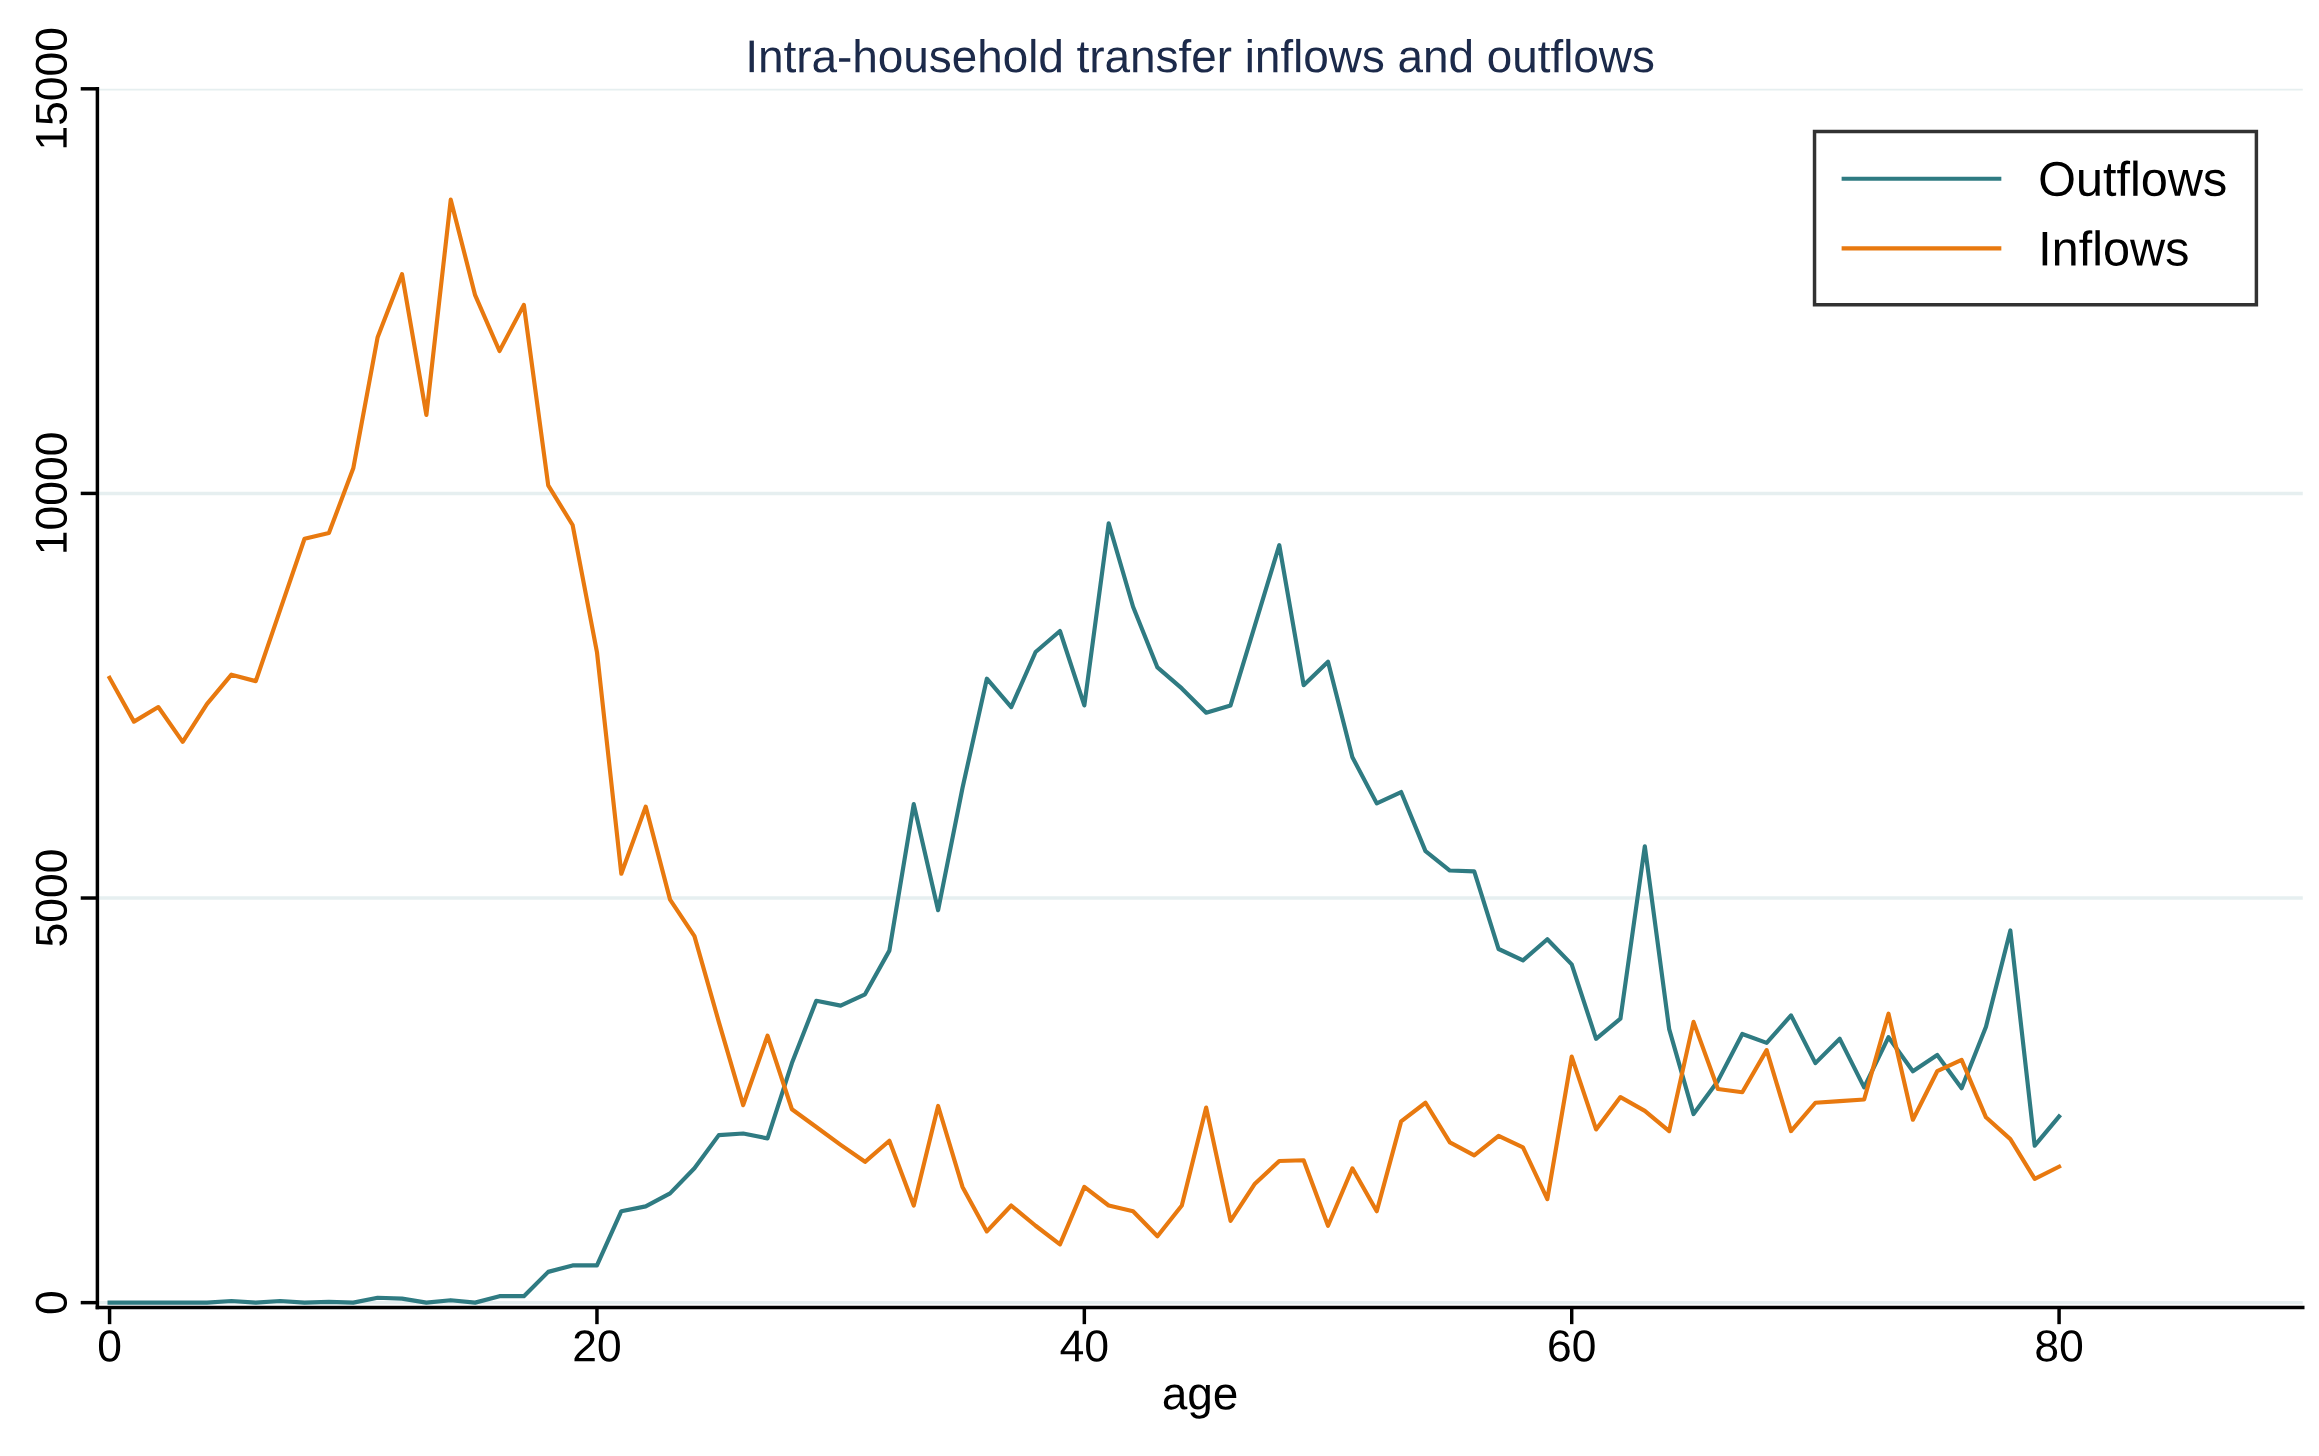 The image size is (2319, 1456). What do you see at coordinates (1084, 1346) in the screenshot?
I see `x-tick-label: 40` at bounding box center [1084, 1346].